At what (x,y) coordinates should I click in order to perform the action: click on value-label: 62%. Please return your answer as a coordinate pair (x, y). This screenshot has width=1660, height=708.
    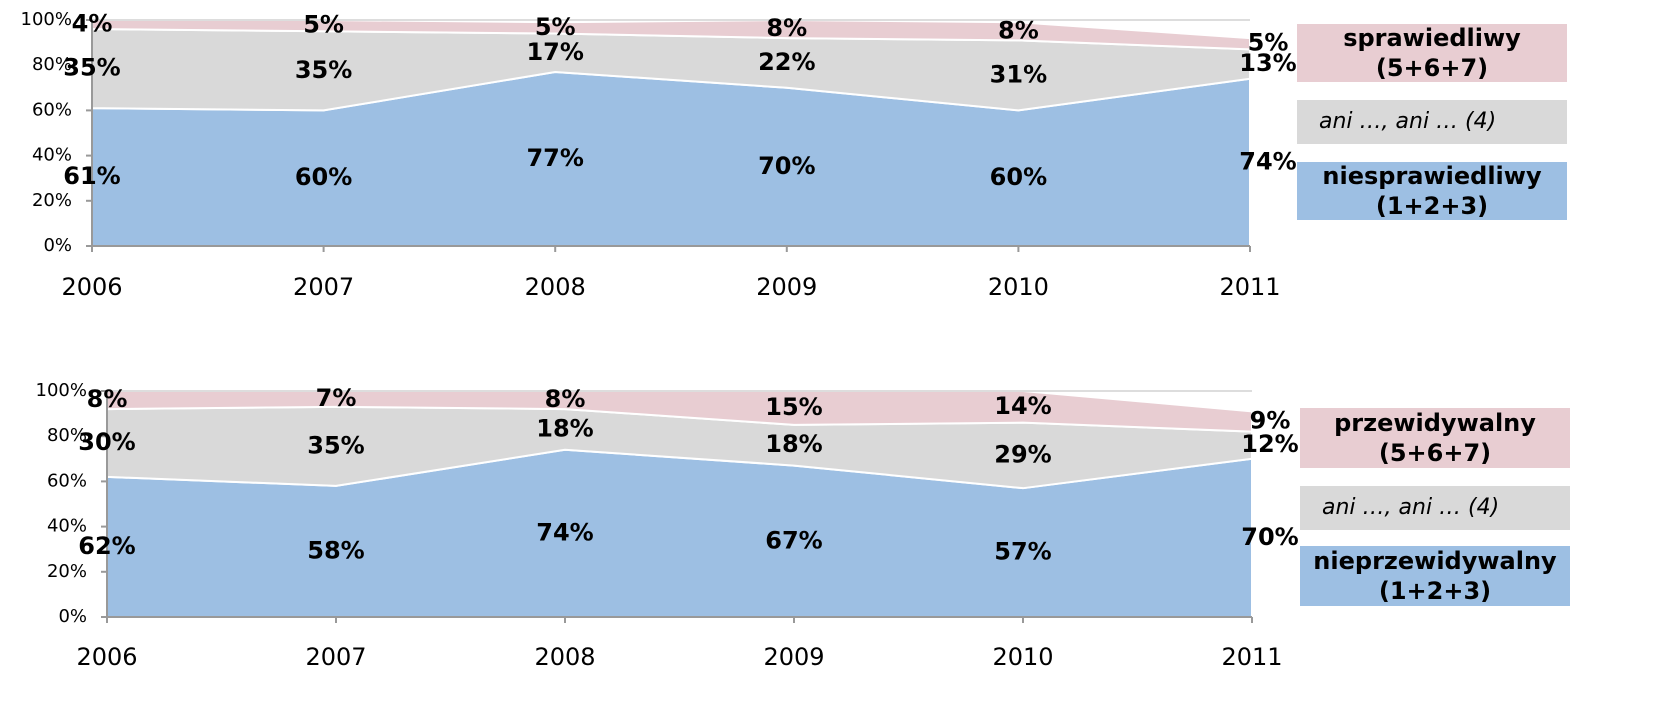
    Looking at the image, I should click on (106, 546).